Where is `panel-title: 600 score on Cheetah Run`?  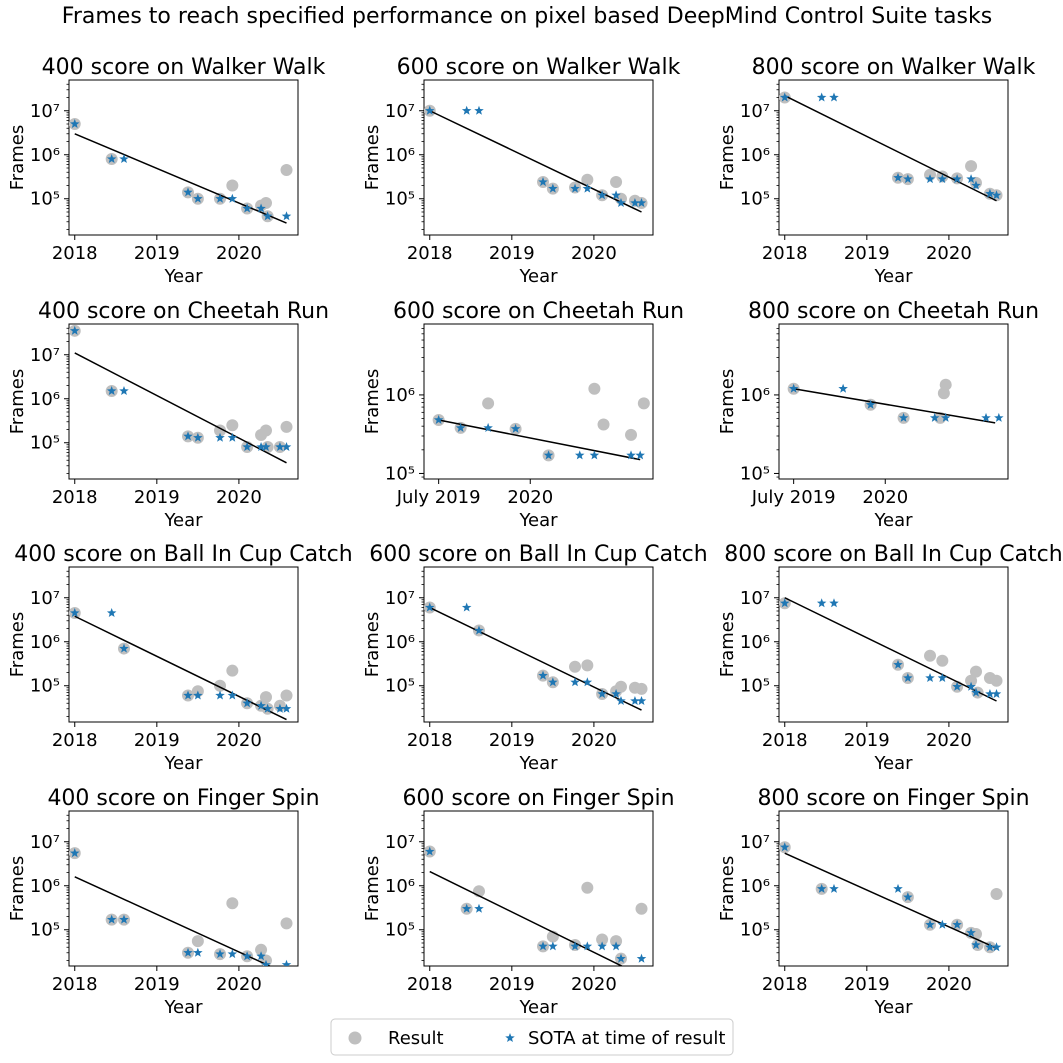
panel-title: 600 score on Cheetah Run is located at coordinates (538, 311).